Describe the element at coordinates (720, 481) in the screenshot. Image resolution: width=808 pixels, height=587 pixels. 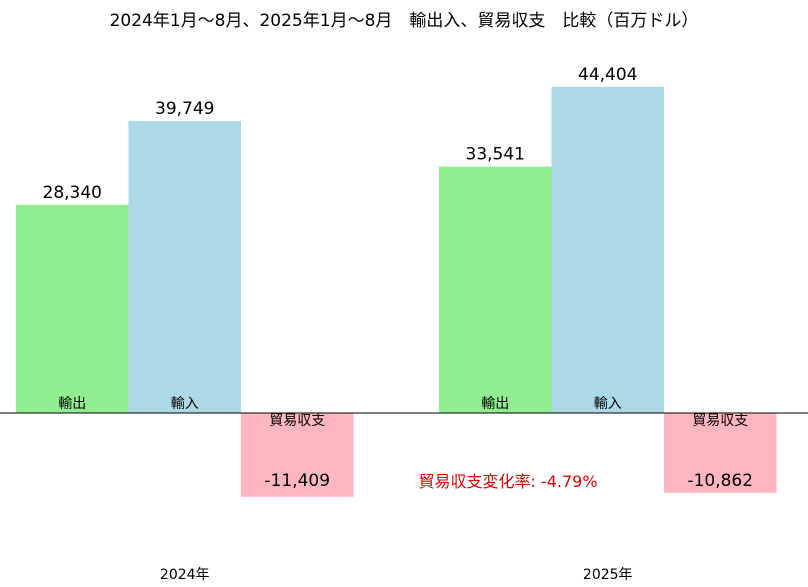
I see `value-label-balance-2025: -10,862` at that location.